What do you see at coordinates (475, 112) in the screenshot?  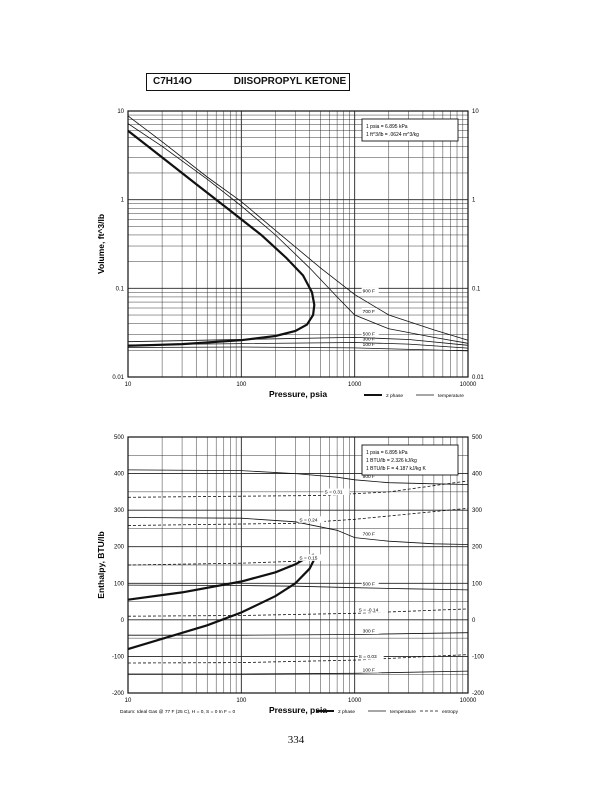 I see `y-tick-label-right: 10` at bounding box center [475, 112].